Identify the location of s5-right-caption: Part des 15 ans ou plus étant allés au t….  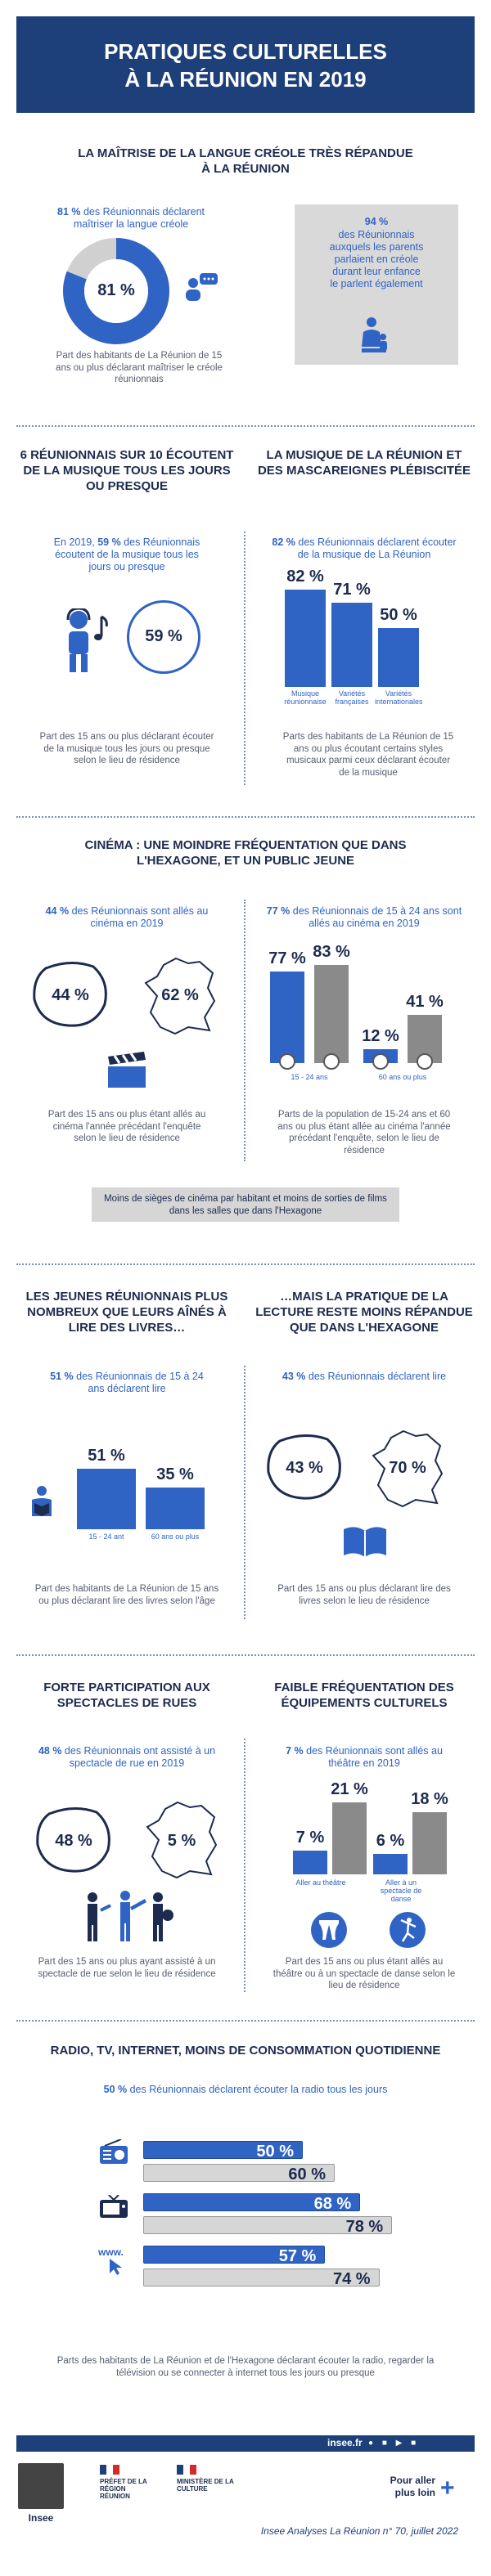
(364, 1973).